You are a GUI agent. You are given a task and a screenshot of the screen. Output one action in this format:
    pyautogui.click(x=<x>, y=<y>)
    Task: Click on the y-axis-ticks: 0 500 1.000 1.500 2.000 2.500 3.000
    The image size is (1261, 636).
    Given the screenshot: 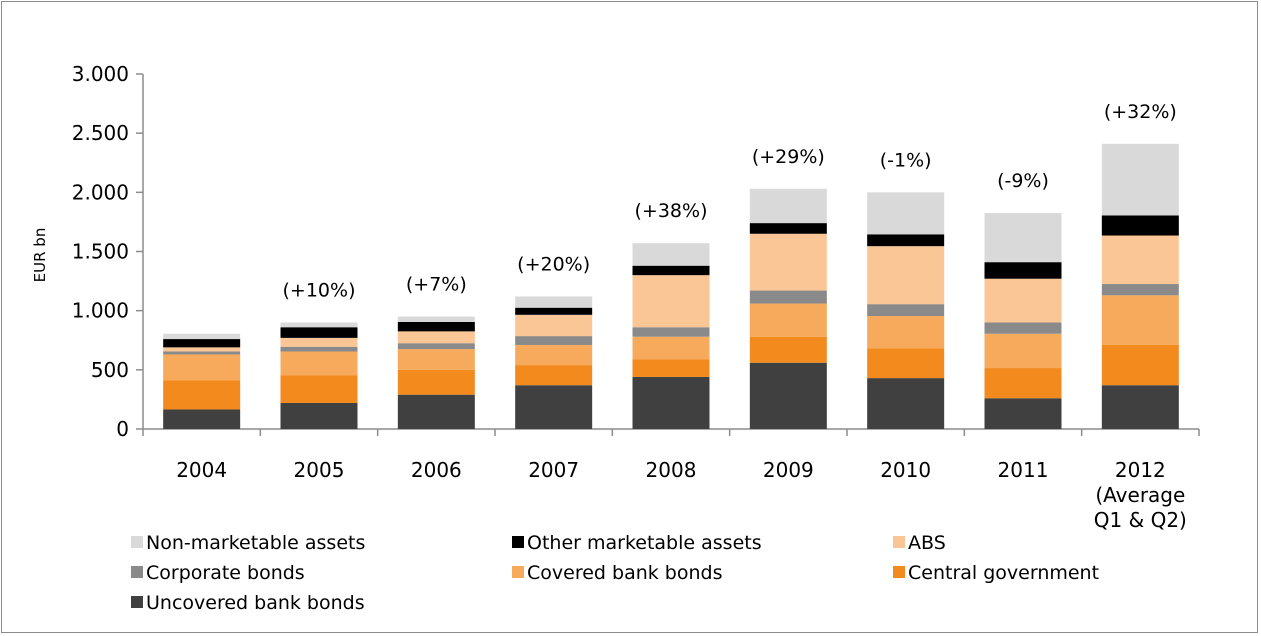 What is the action you would take?
    pyautogui.click(x=107, y=251)
    